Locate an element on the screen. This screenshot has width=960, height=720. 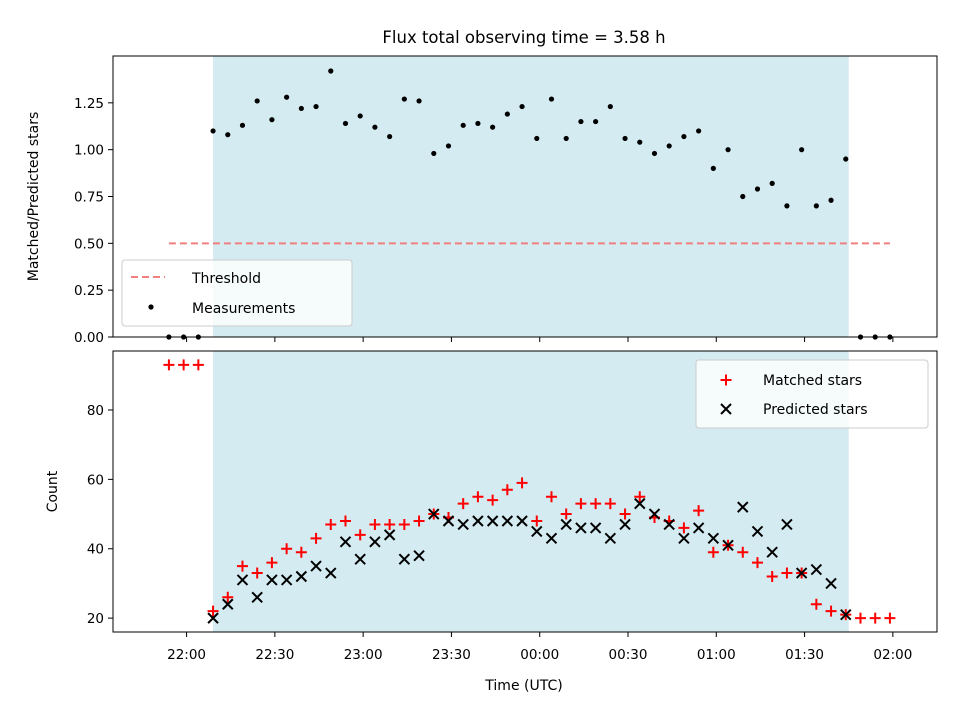
y-tick-label: 0.75 is located at coordinates (89, 198).